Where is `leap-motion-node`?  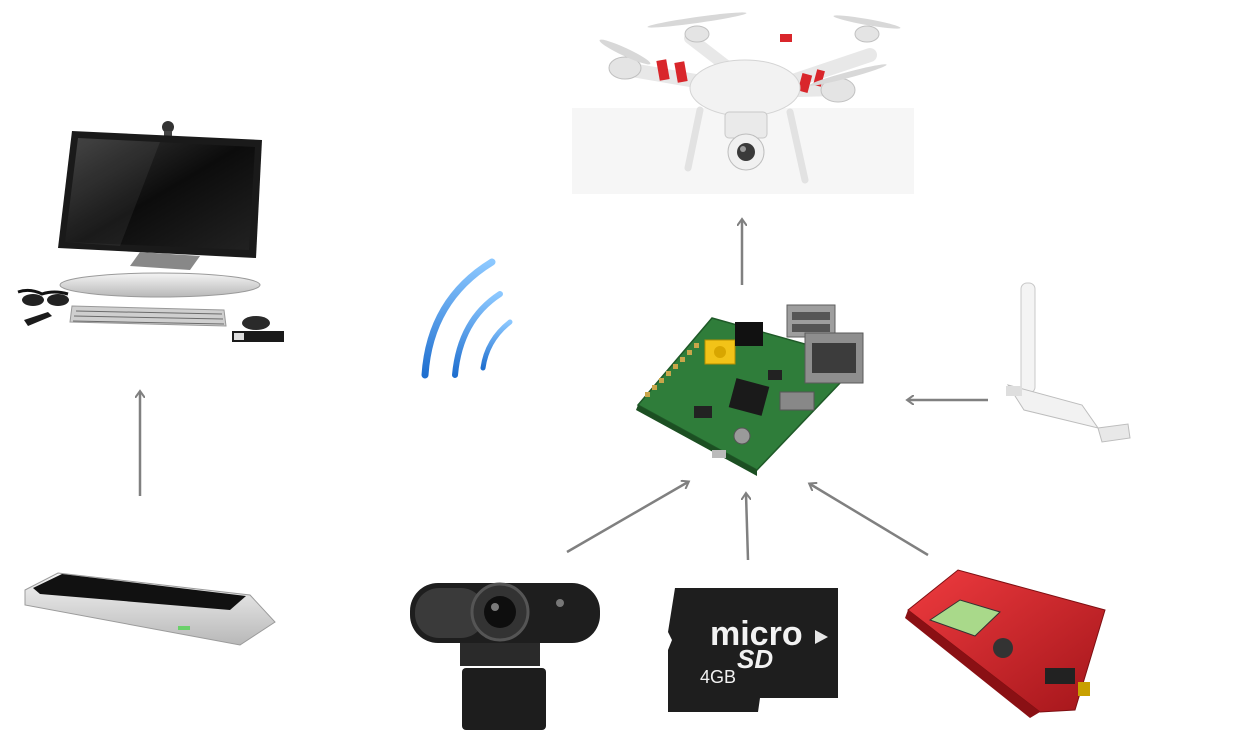 leap-motion-node is located at coordinates (150, 609).